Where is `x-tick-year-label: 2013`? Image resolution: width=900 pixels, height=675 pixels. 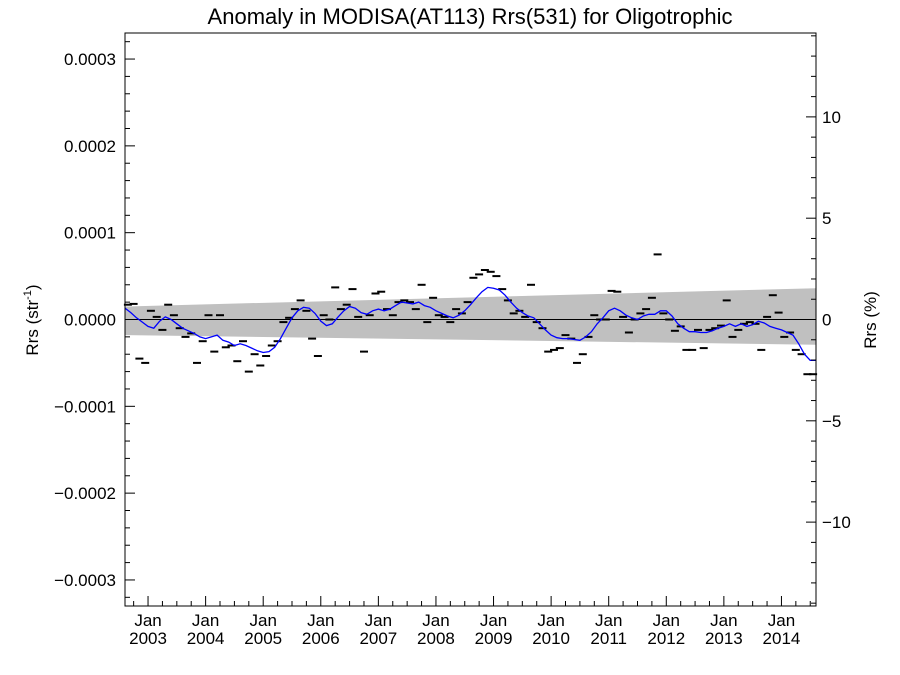
x-tick-year-label: 2013 is located at coordinates (724, 638).